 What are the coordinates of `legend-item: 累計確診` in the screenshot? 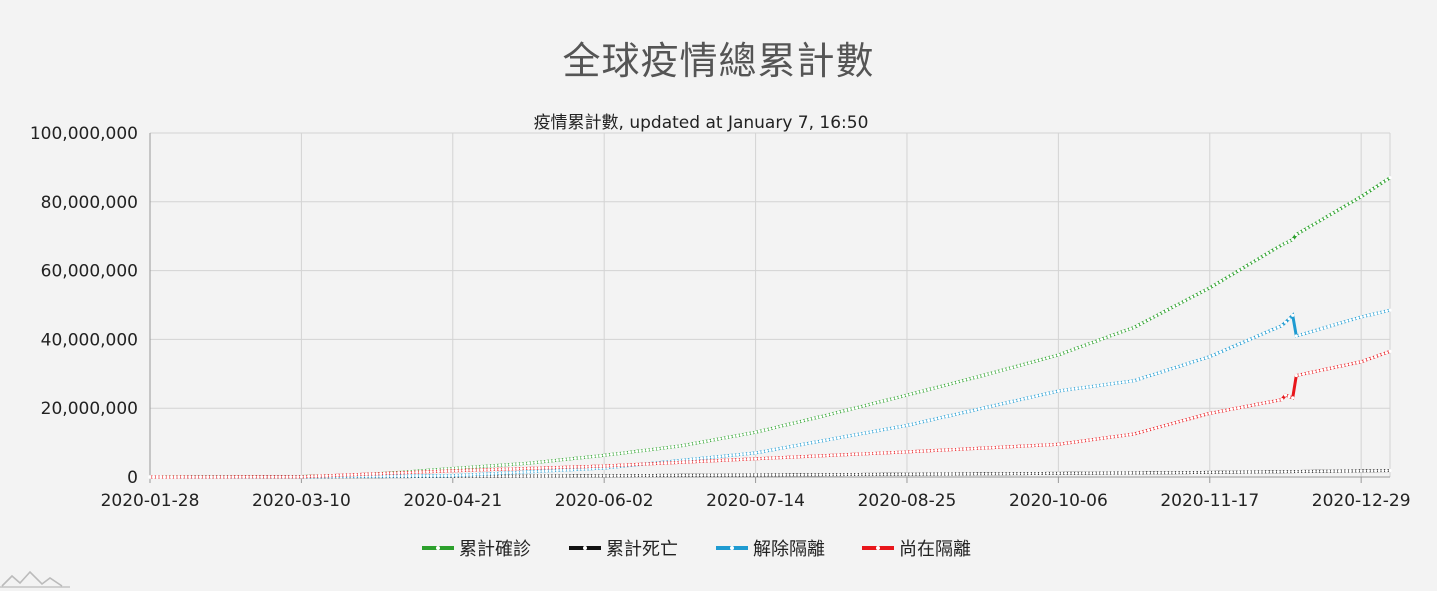 It's located at (476, 549).